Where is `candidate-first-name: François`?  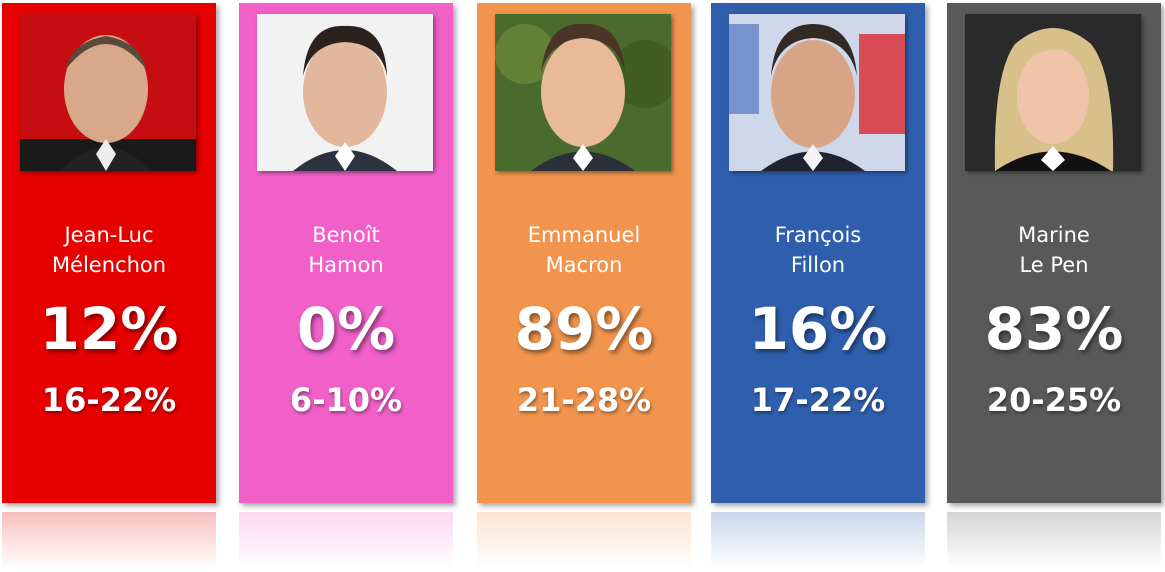
candidate-first-name: François is located at coordinates (818, 235).